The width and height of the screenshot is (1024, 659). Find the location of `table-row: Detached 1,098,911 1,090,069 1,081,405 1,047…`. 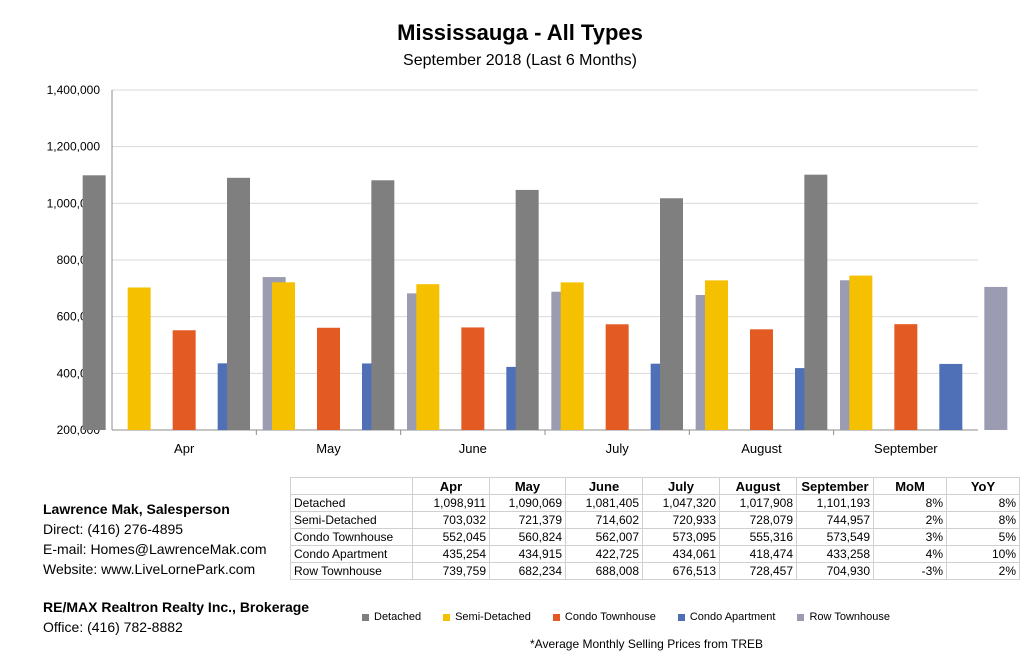

table-row: Detached 1,098,911 1,090,069 1,081,405 1,047… is located at coordinates (655, 503).